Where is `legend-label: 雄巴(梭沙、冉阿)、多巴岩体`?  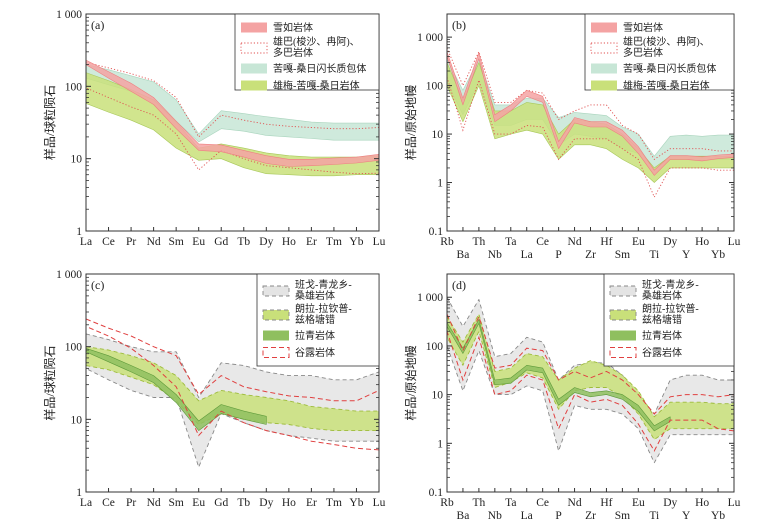 legend-label: 雄巴(梭沙、冉阿)、多巴岩体 is located at coordinates (666, 47).